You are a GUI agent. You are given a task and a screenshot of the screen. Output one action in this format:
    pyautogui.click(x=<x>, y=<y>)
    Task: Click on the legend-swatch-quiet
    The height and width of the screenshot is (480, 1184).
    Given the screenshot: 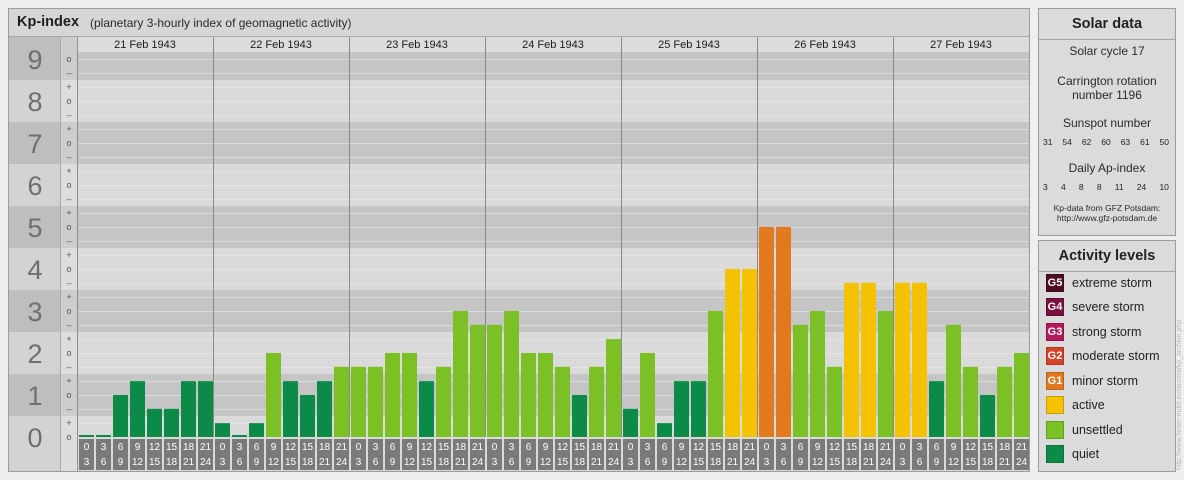 What is the action you would take?
    pyautogui.click(x=1055, y=454)
    